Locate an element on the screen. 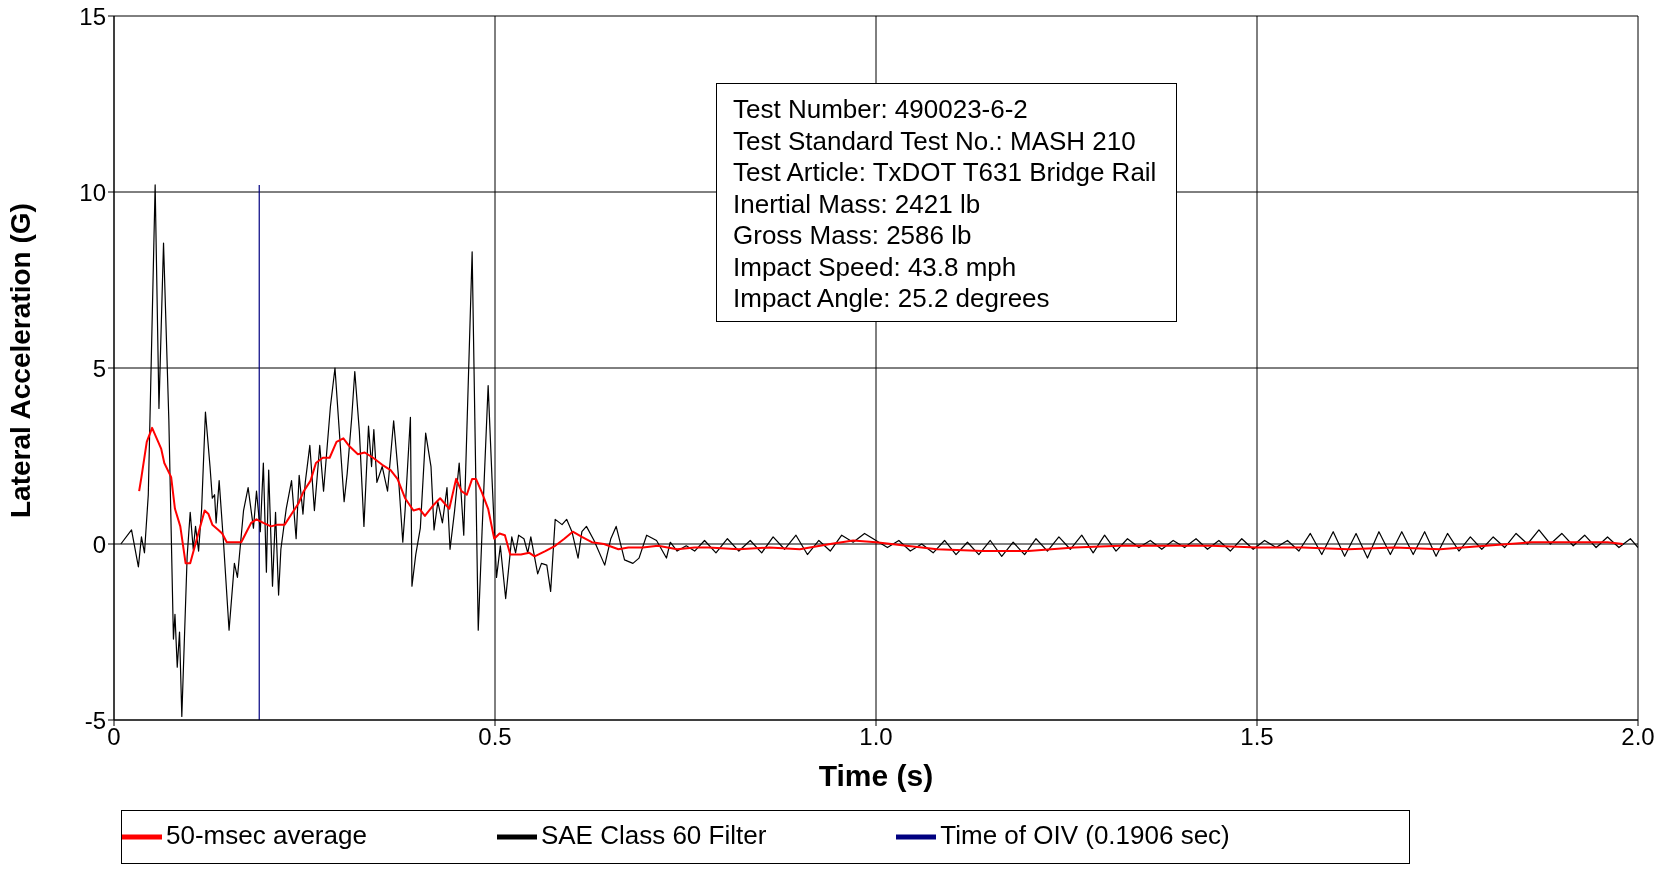  y-tick-label: 0 is located at coordinates (99, 544).